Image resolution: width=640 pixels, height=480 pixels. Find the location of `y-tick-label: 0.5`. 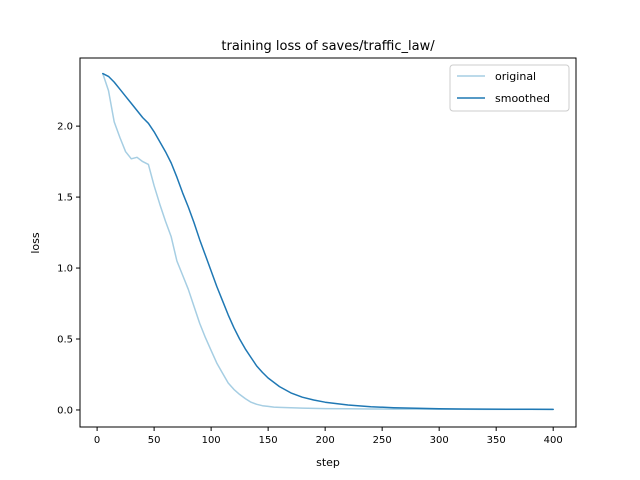

y-tick-label: 0.5 is located at coordinates (65, 340).